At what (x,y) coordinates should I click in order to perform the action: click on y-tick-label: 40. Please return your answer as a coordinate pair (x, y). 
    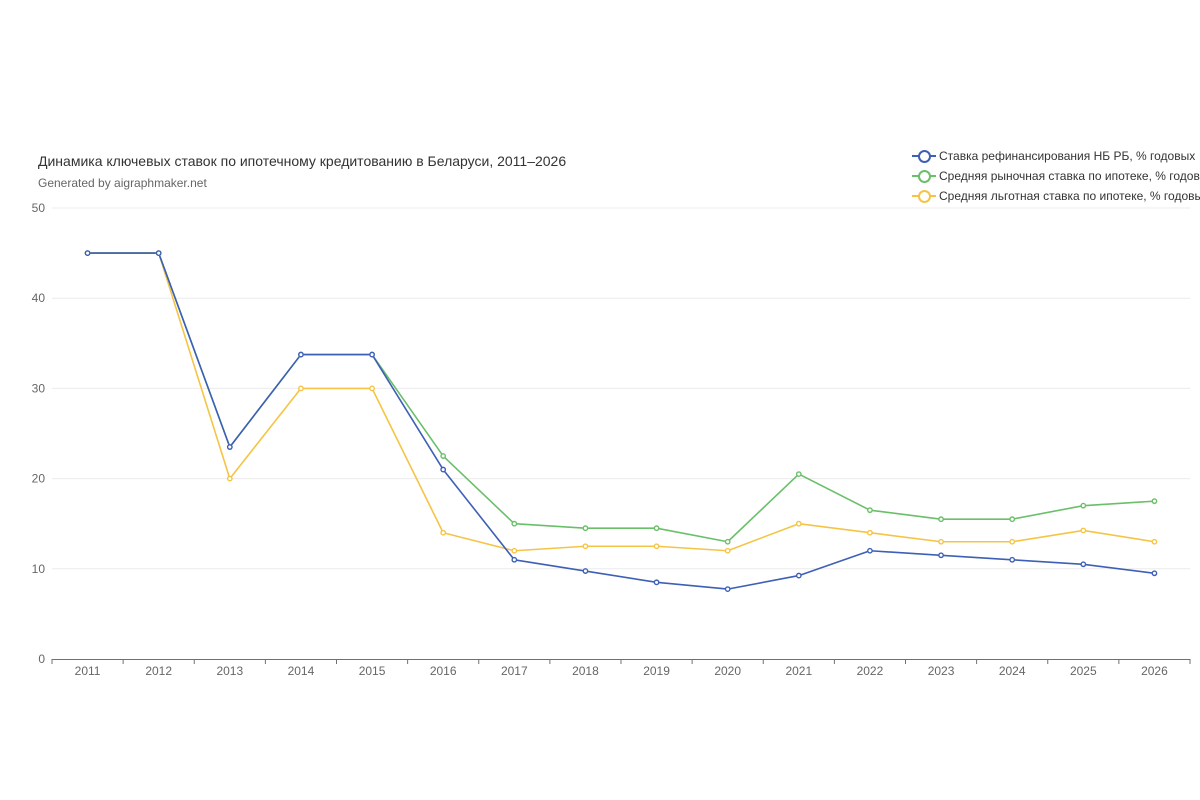
    Looking at the image, I should click on (39, 298).